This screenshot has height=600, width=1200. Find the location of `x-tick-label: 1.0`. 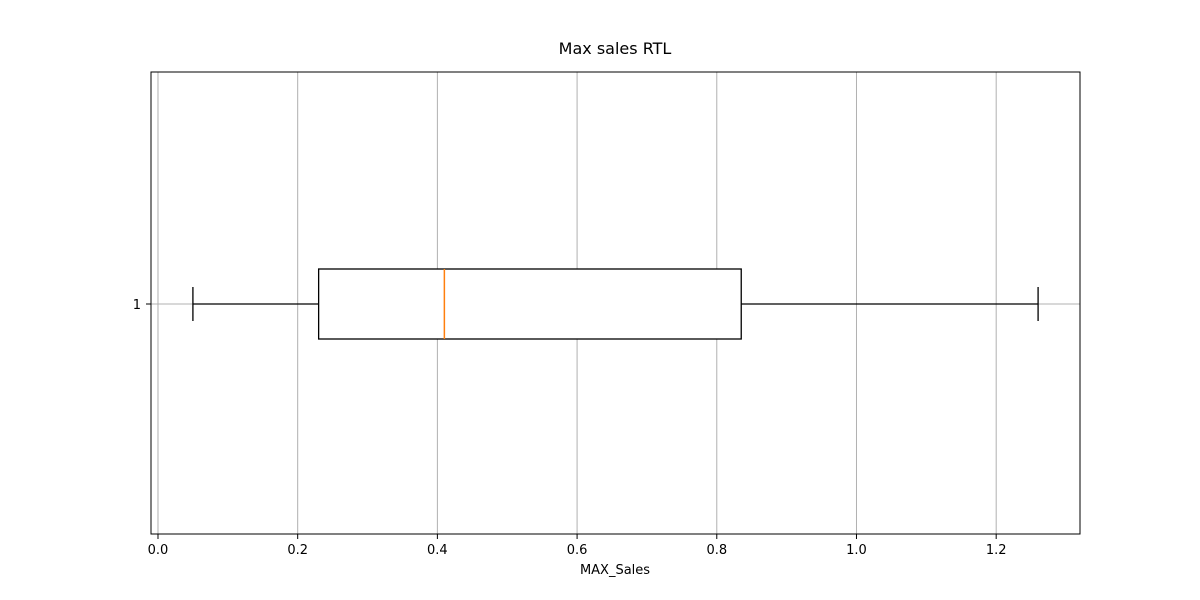

x-tick-label: 1.0 is located at coordinates (856, 550).